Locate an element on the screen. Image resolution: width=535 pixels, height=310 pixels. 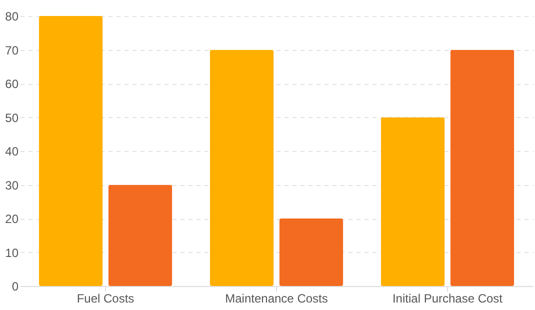
y-tick-label: 80 is located at coordinates (12, 17).